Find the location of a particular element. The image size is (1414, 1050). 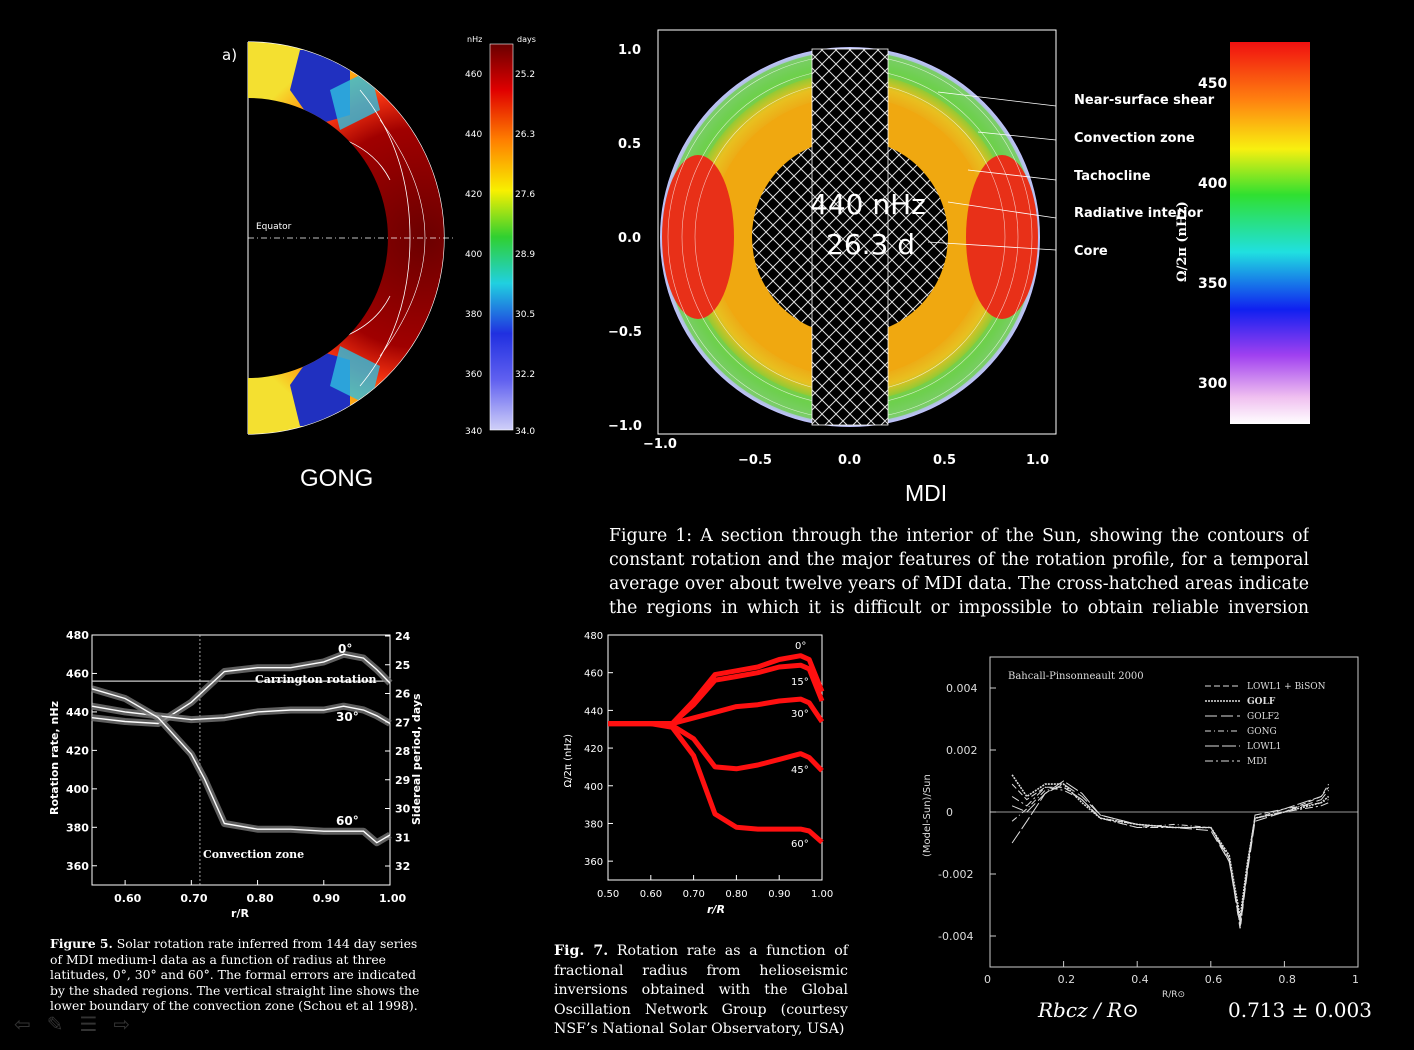

fig5-x-tick-label: 0.80 is located at coordinates (260, 898).